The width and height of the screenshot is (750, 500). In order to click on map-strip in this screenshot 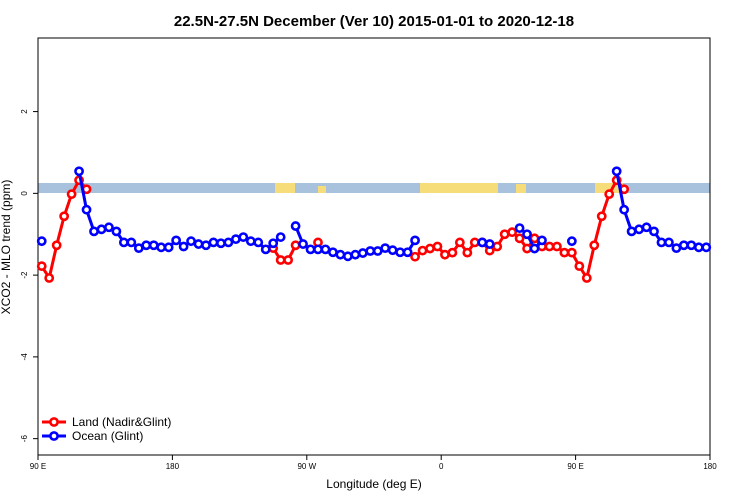, I will do `click(374, 188)`.